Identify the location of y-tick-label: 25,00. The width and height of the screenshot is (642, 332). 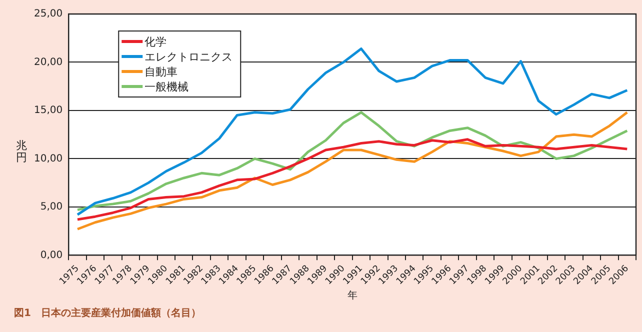
(48, 14).